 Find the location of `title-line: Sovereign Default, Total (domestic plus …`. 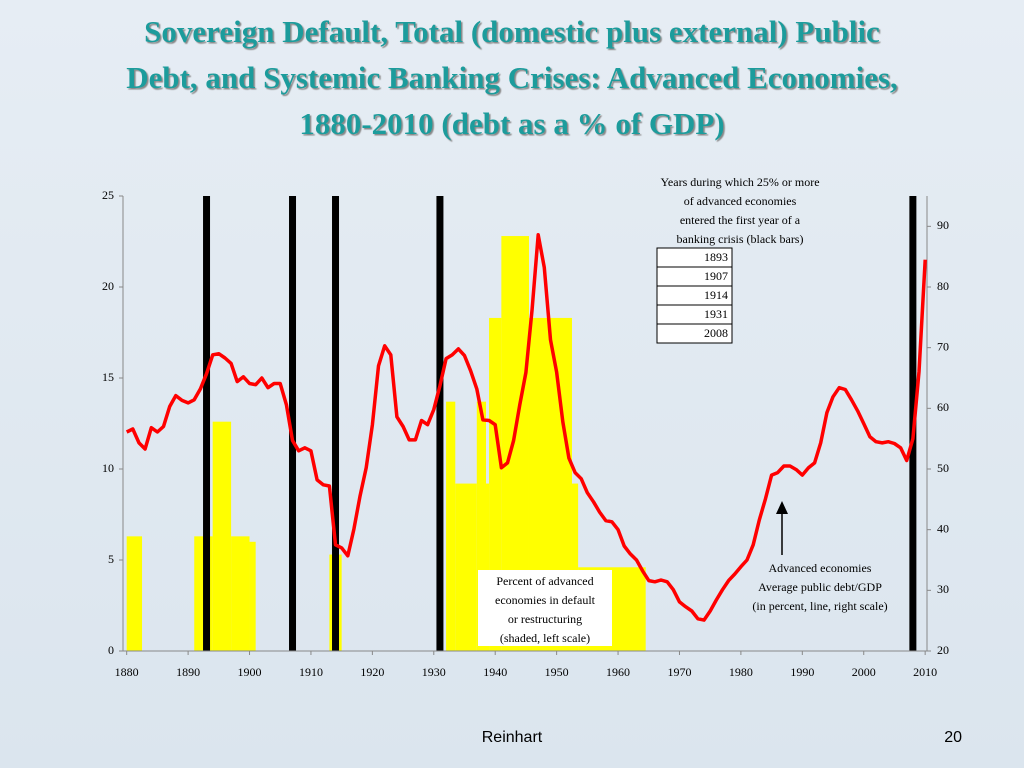

title-line: Sovereign Default, Total (domestic plus … is located at coordinates (512, 31).